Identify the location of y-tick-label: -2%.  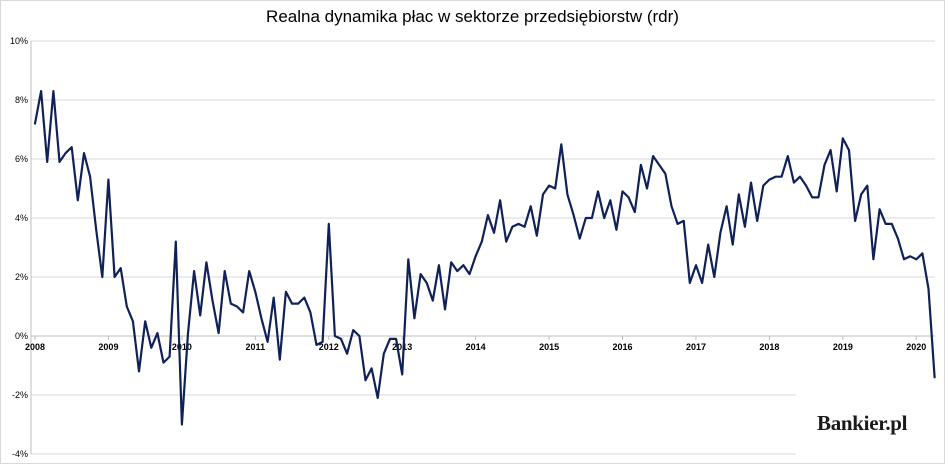
(20, 395).